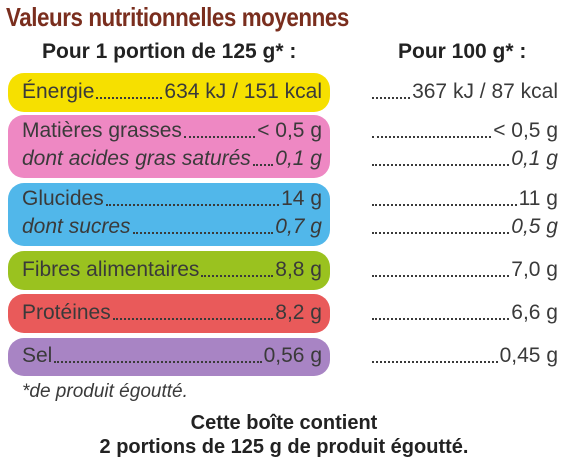 The image size is (568, 472). What do you see at coordinates (534, 269) in the screenshot?
I see `per100-value: 7,0 g` at bounding box center [534, 269].